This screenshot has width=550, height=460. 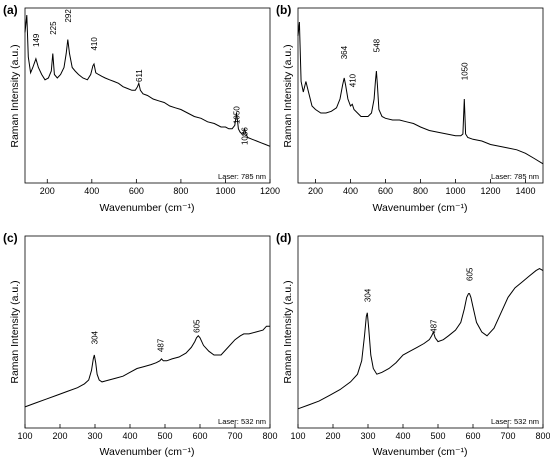 I want to click on peak-labels: 364 410 548 1050, so click(x=404, y=62).